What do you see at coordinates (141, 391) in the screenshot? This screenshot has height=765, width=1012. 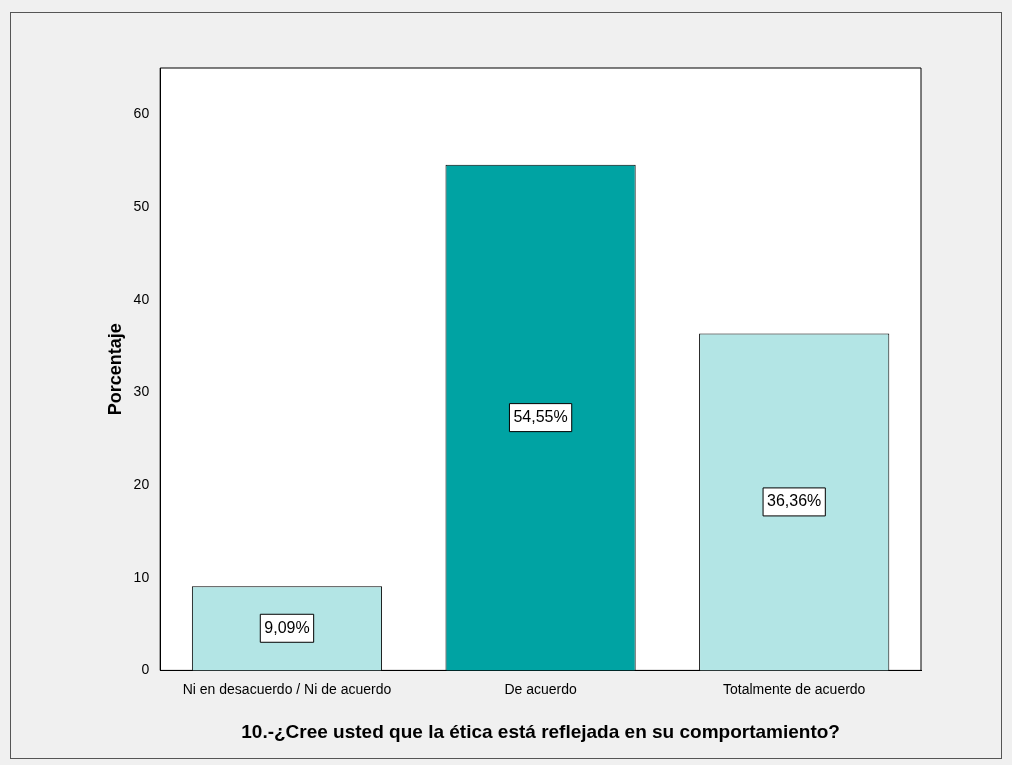 I see `y-tick-label: 30` at bounding box center [141, 391].